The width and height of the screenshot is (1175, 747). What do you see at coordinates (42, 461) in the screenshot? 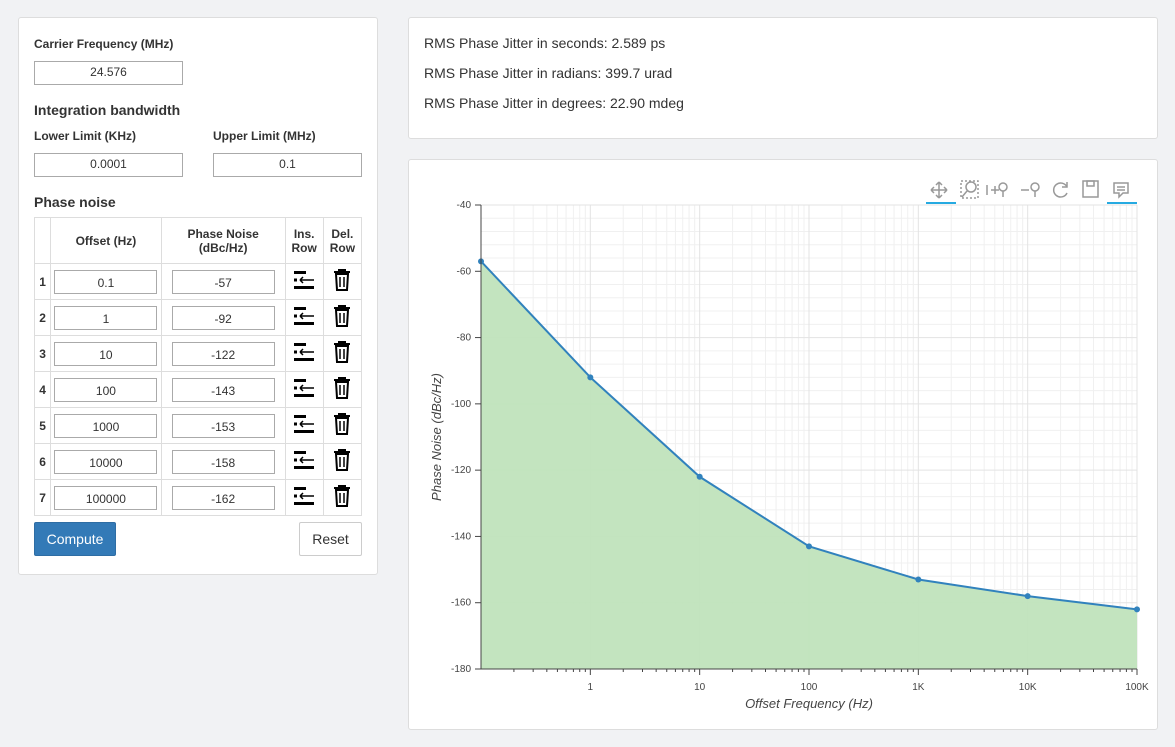
I see `row-index: 6` at bounding box center [42, 461].